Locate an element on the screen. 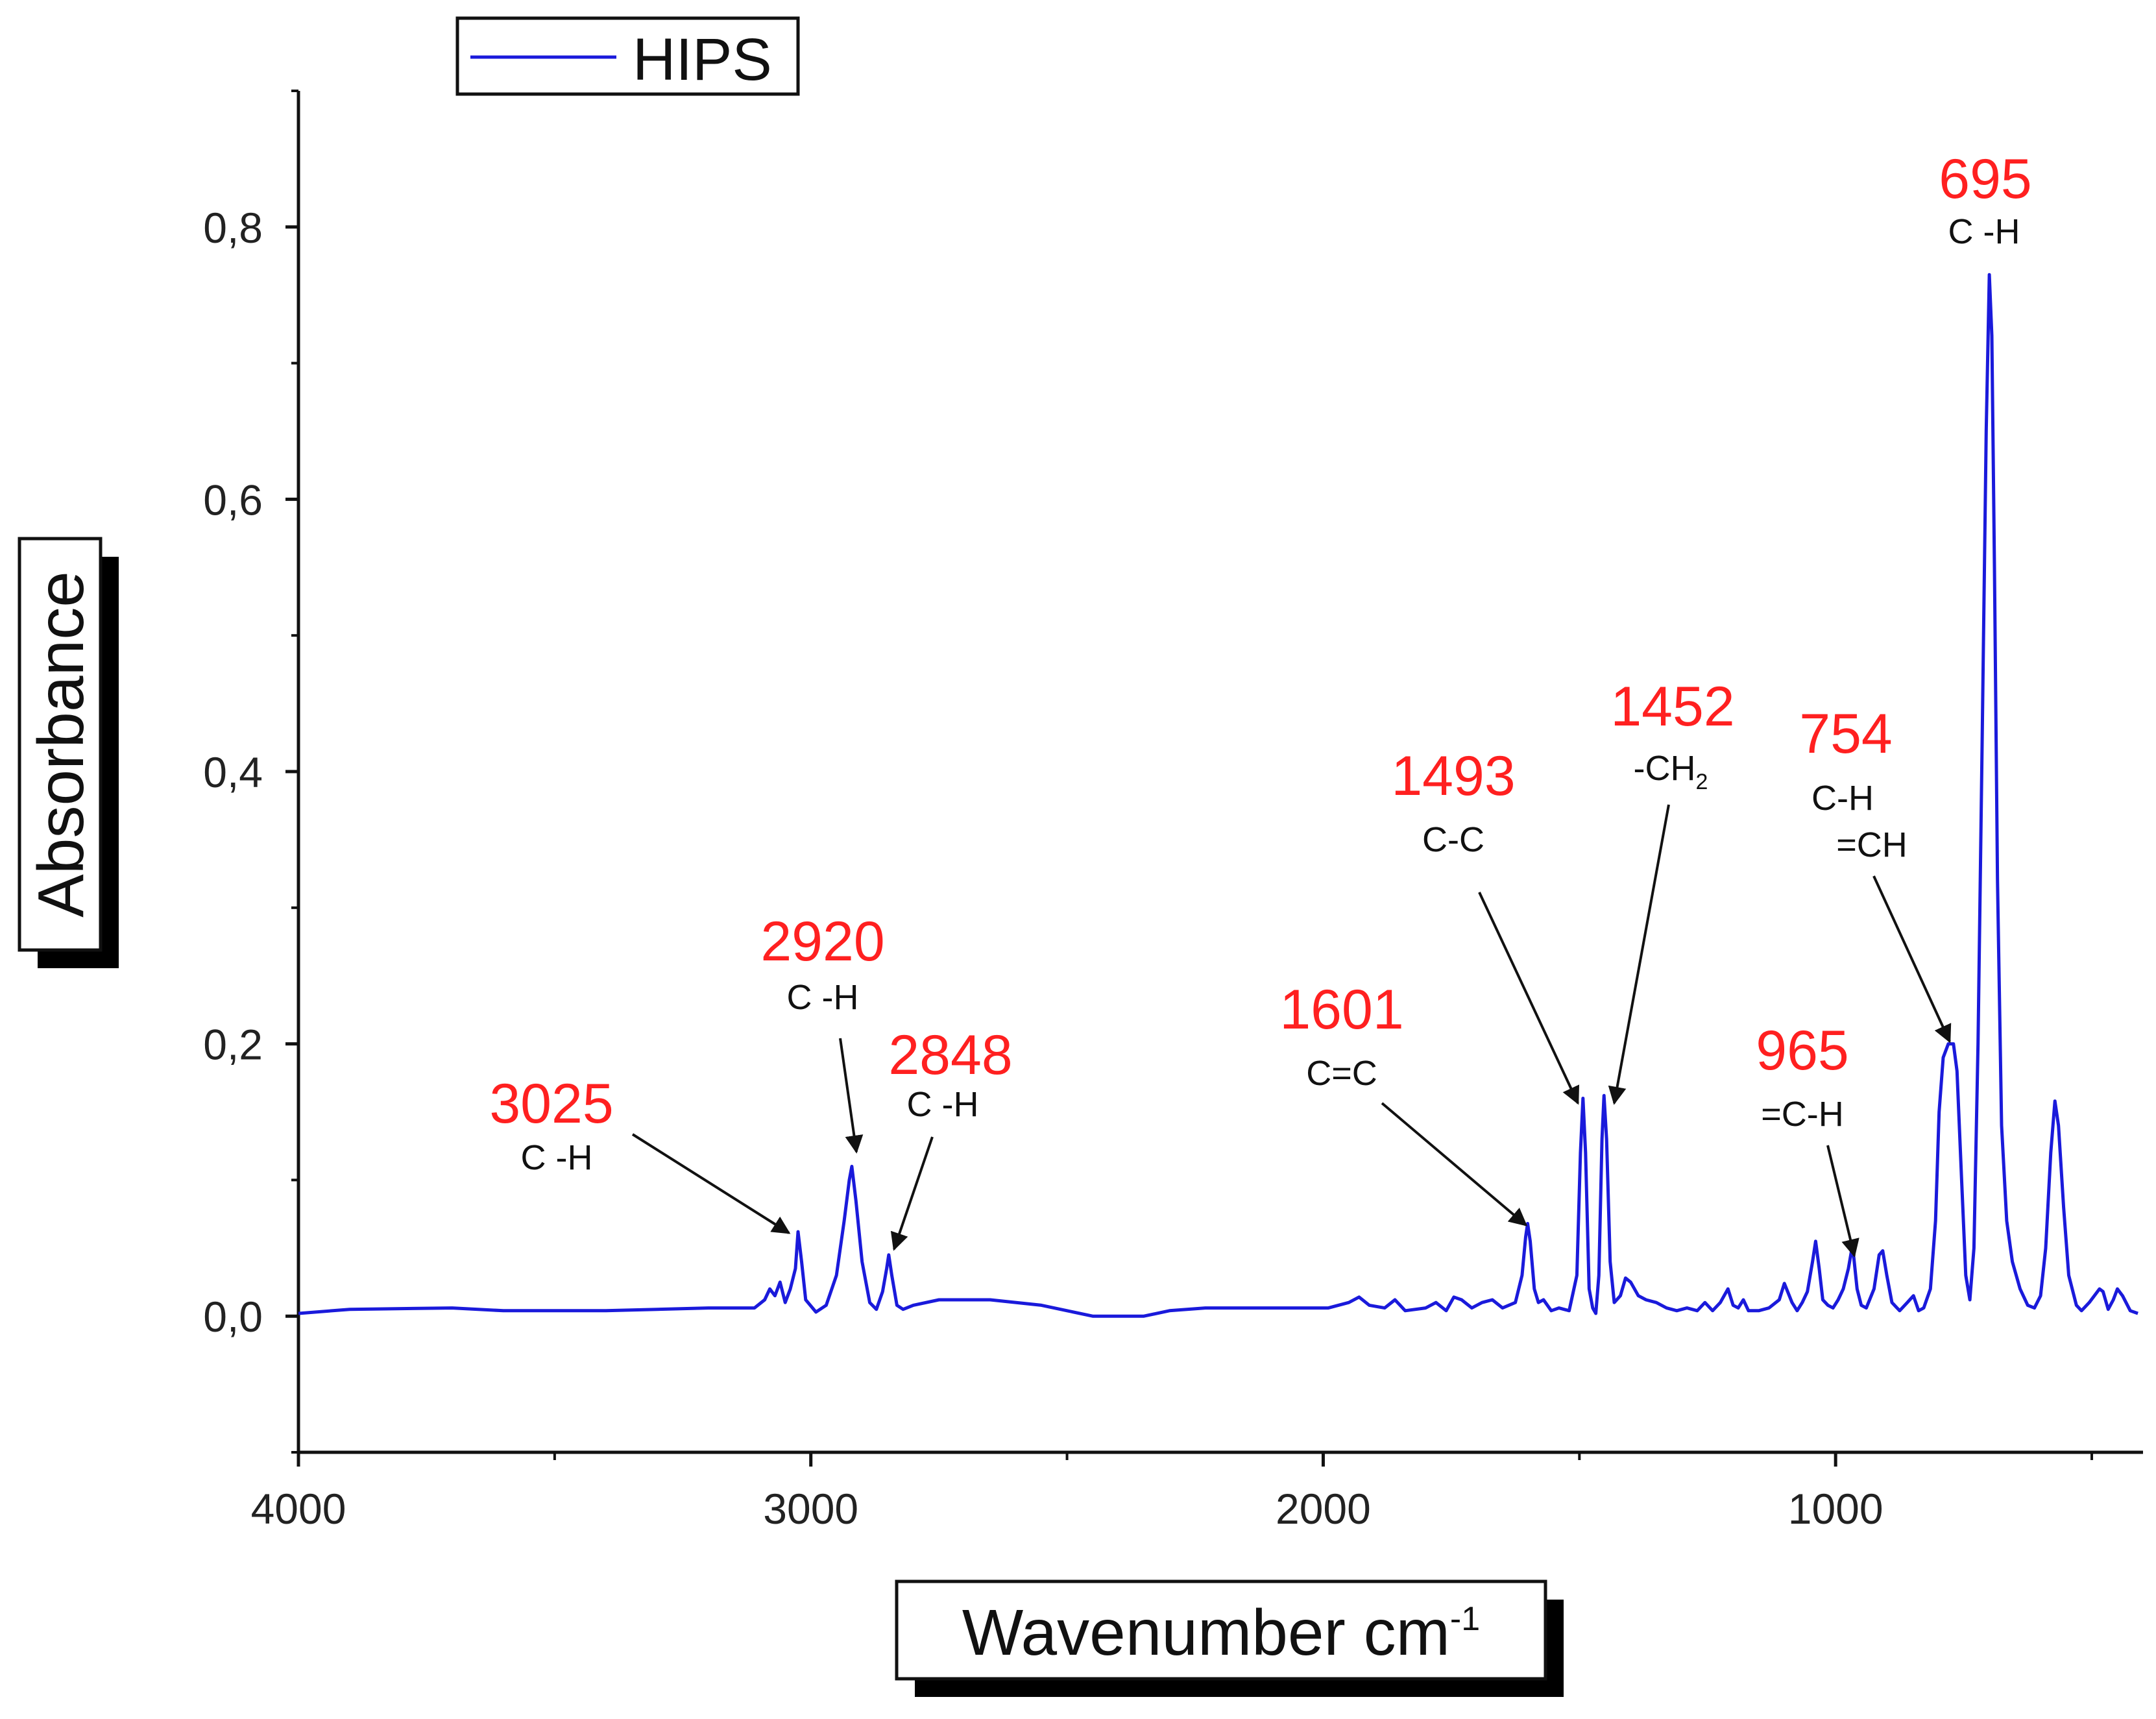 Image resolution: width=2156 pixels, height=1719 pixels. group-label-1493: C-C is located at coordinates (1453, 840).